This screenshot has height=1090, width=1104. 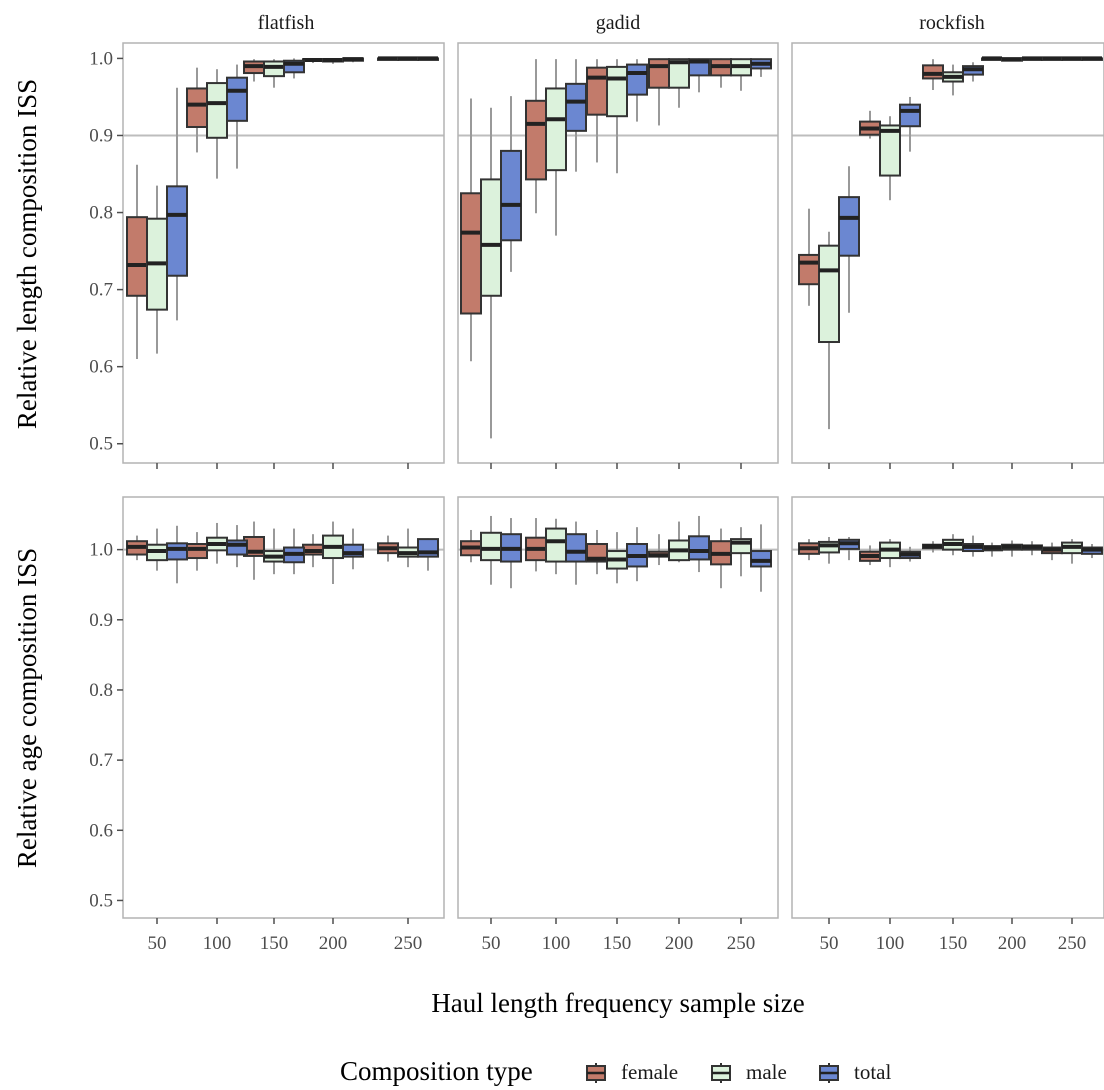 What do you see at coordinates (617, 1003) in the screenshot?
I see `x-axis-title: Haul length frequency sample size` at bounding box center [617, 1003].